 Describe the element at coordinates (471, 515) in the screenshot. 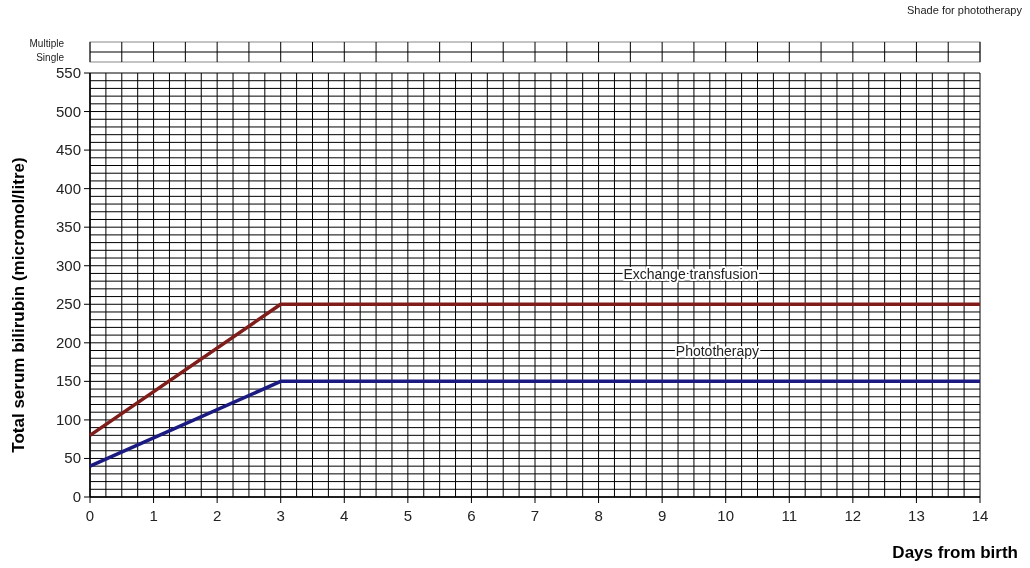

I see `x-tick-label: 6` at that location.